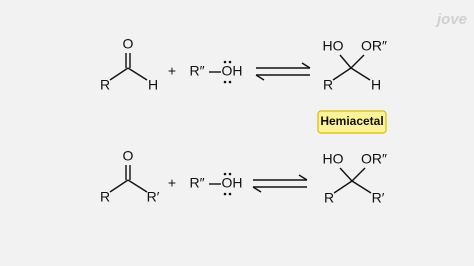  What do you see at coordinates (451, 19) in the screenshot?
I see `logo: jove` at bounding box center [451, 19].